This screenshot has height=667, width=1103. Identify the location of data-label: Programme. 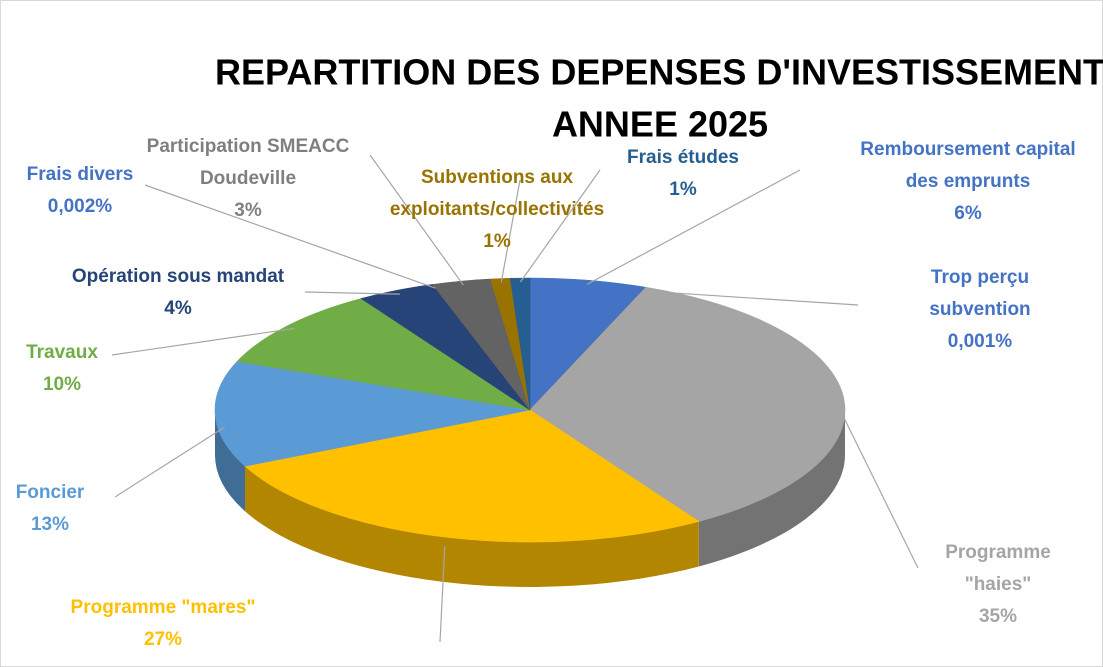
(998, 552).